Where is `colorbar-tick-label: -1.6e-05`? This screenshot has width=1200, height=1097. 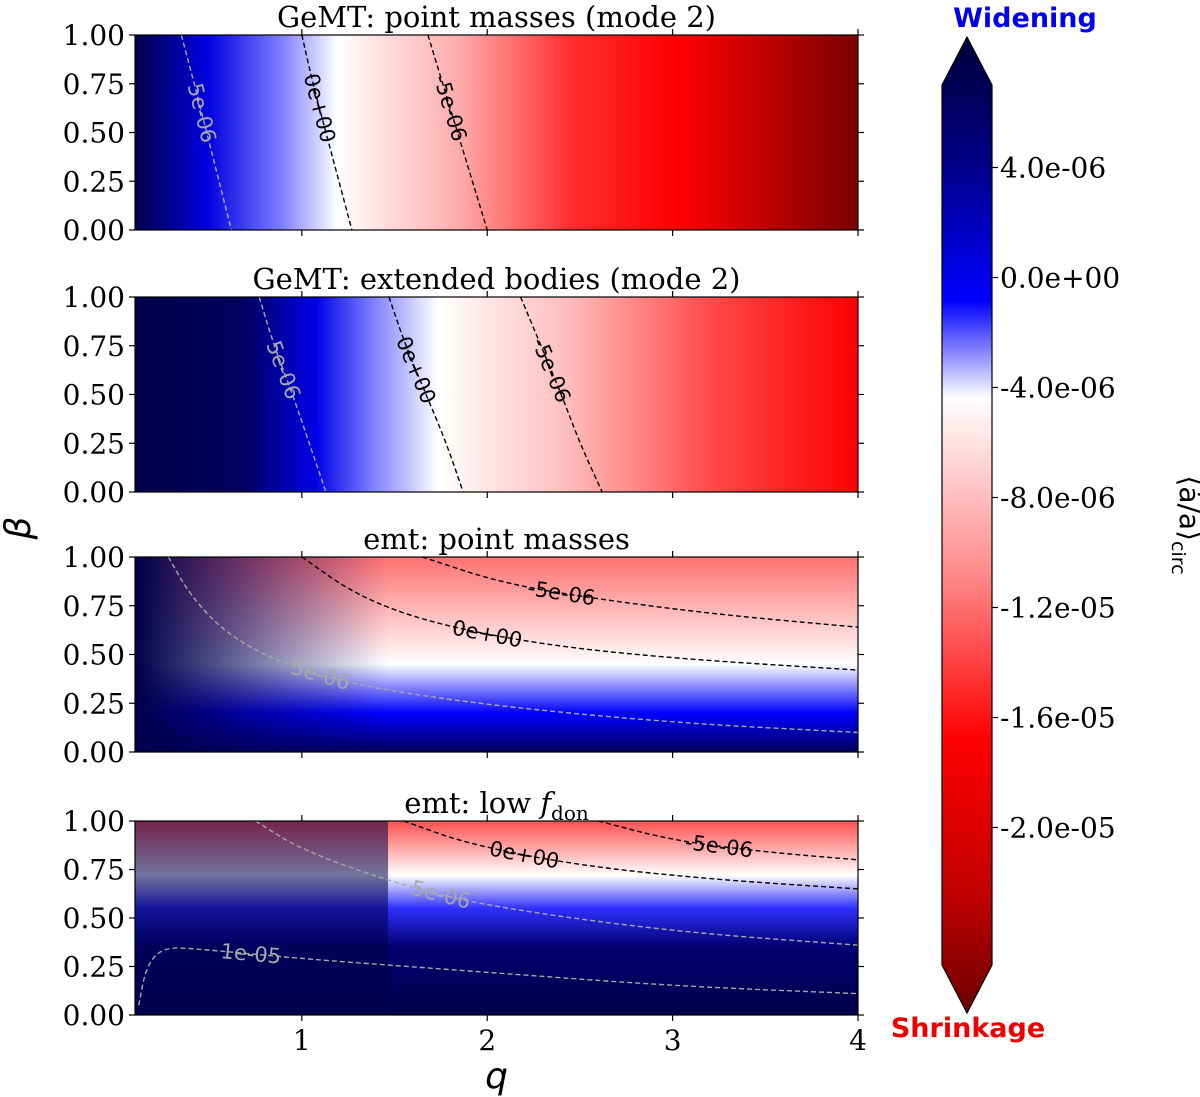
colorbar-tick-label: -1.6e-05 is located at coordinates (1058, 718).